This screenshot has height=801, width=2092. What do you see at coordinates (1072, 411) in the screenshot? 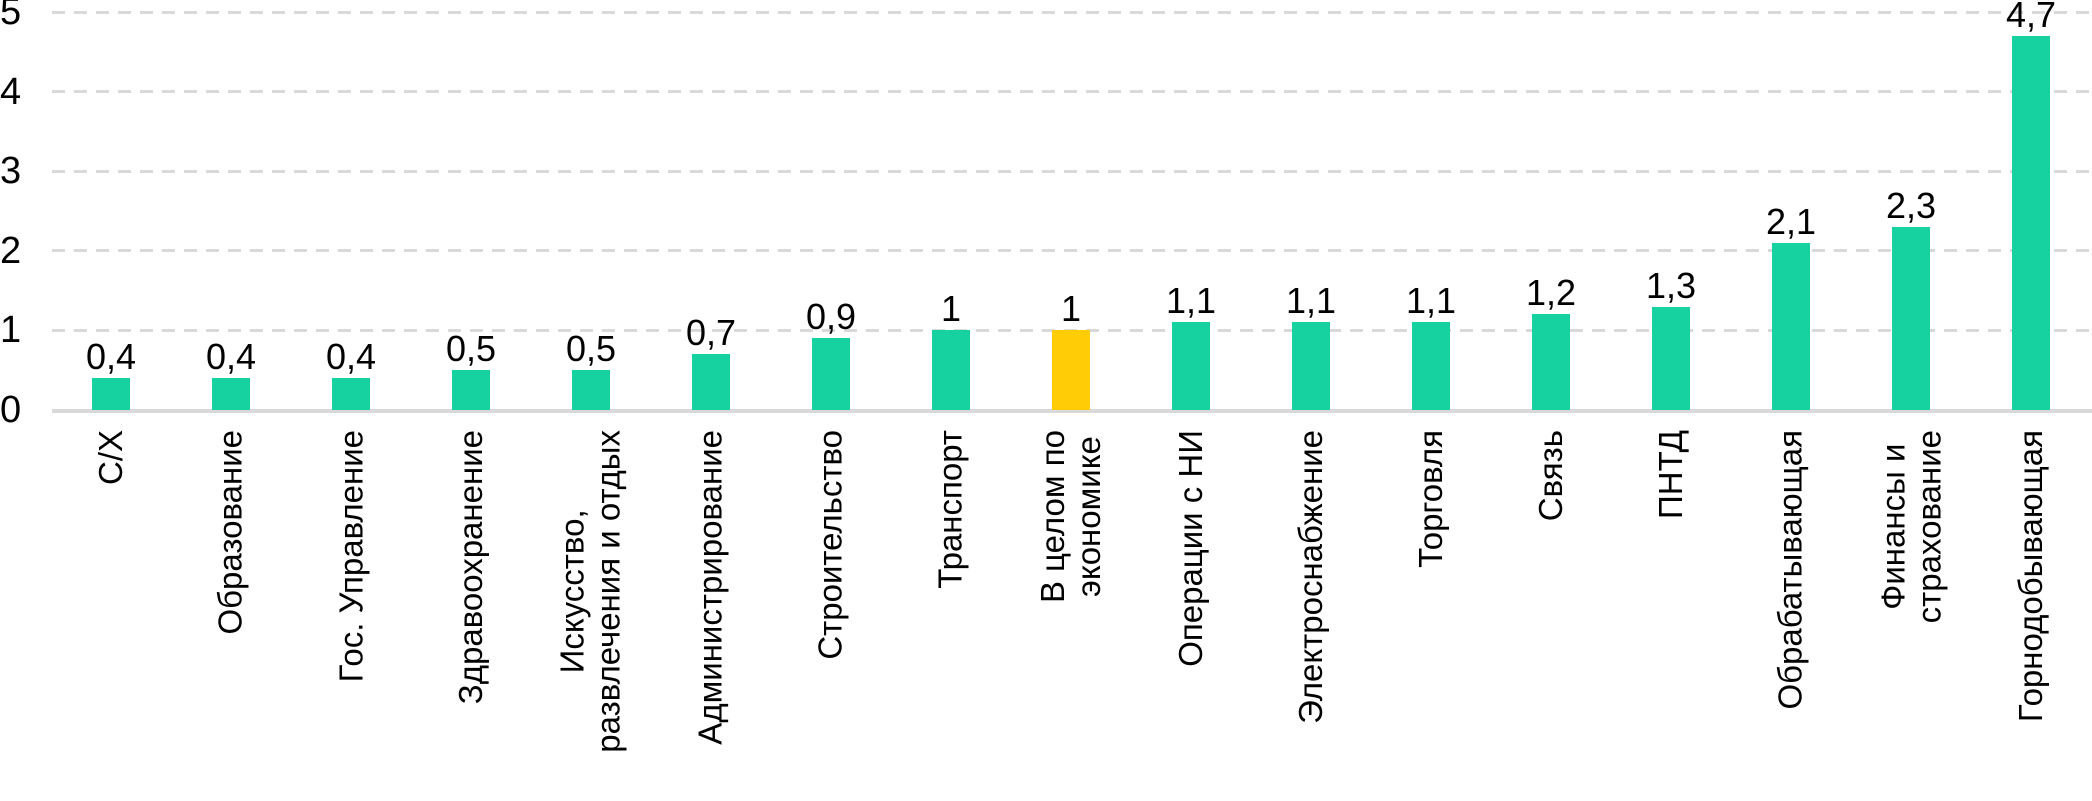
I see `x-axis-line` at bounding box center [1072, 411].